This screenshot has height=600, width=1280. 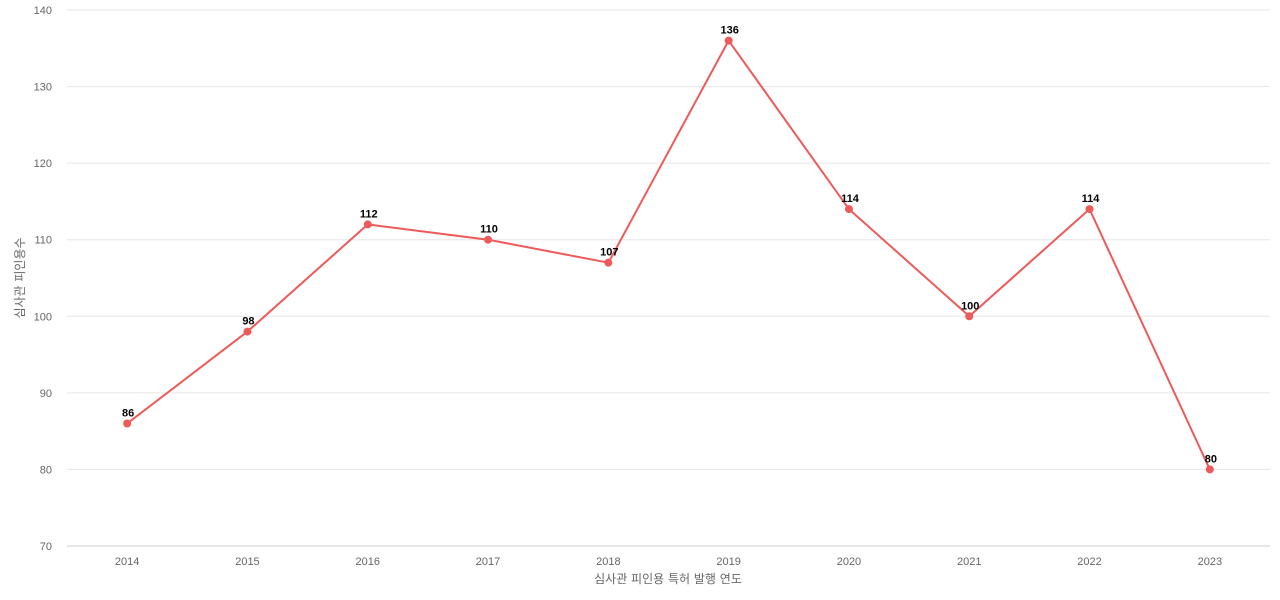 What do you see at coordinates (668, 578) in the screenshot?
I see `x-axis-title: 심사관 피인용 특허 발행 연도` at bounding box center [668, 578].